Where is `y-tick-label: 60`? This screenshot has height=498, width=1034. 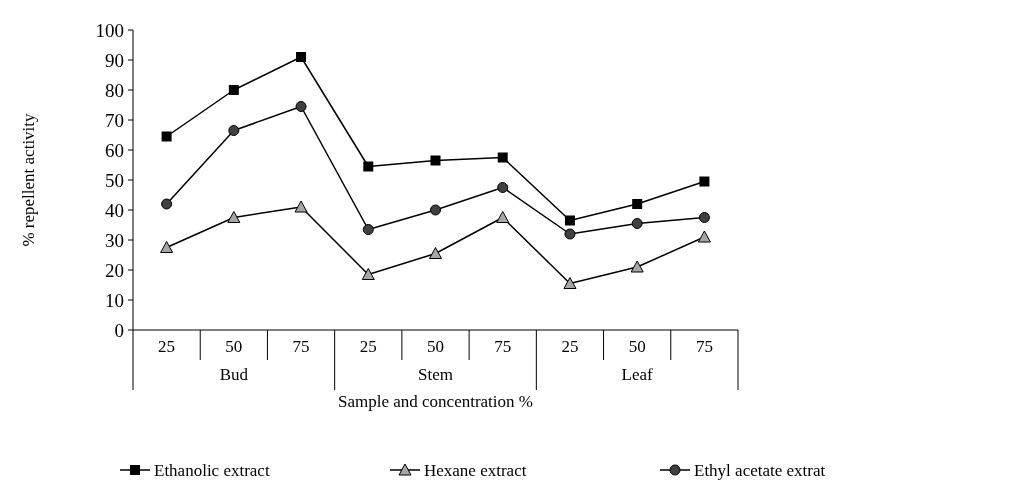
y-tick-label: 60 is located at coordinates (114, 150).